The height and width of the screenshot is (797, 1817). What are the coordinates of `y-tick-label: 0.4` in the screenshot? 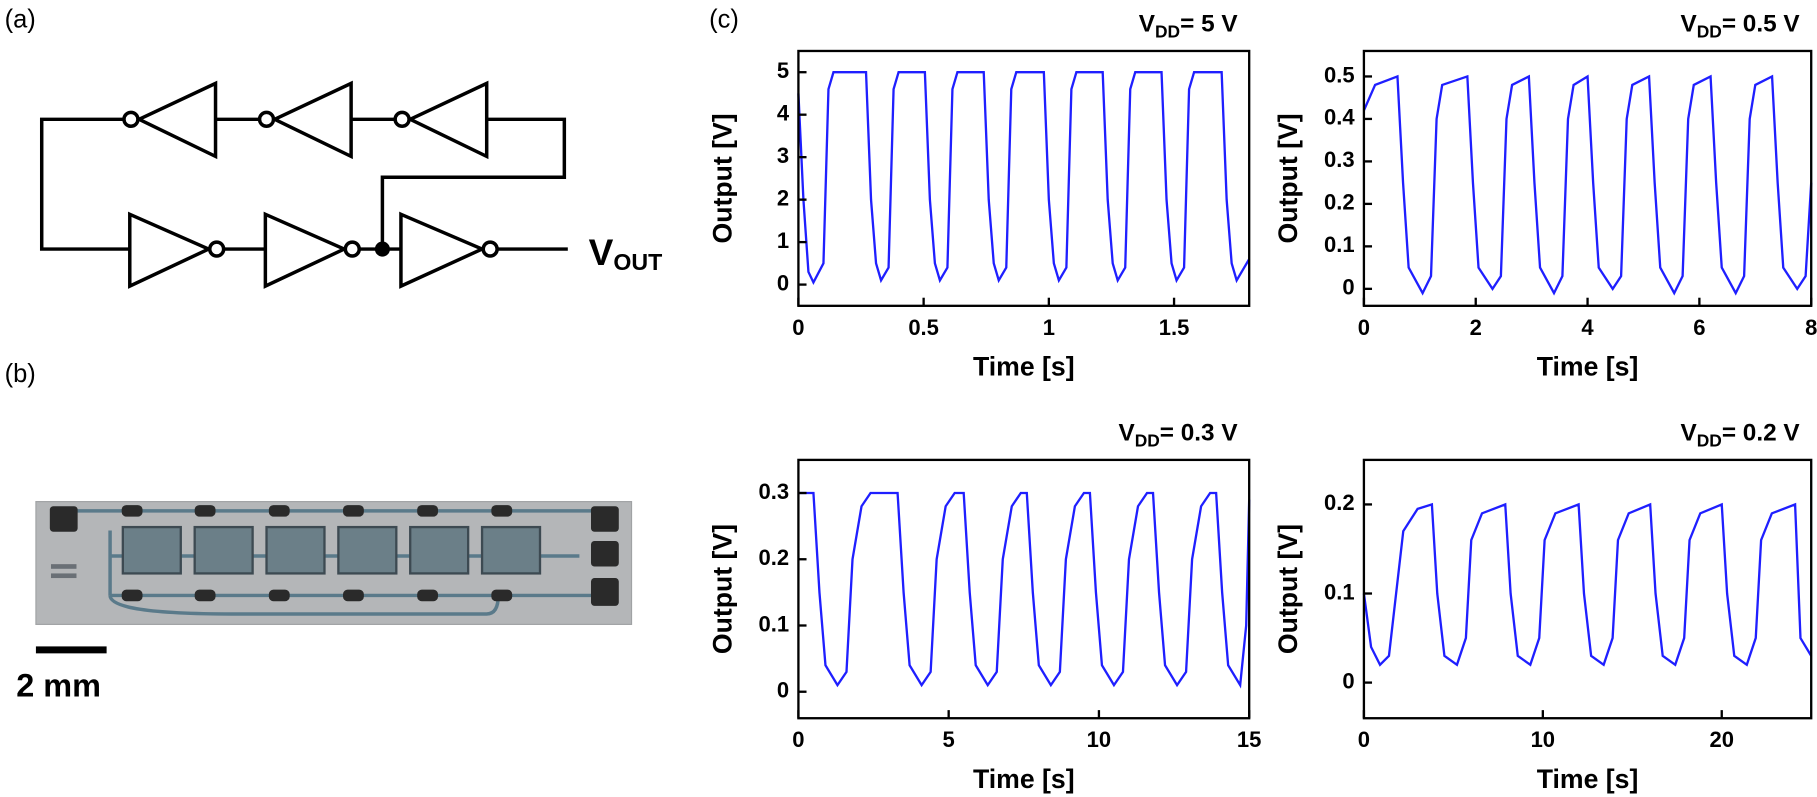 It's located at (1339, 117).